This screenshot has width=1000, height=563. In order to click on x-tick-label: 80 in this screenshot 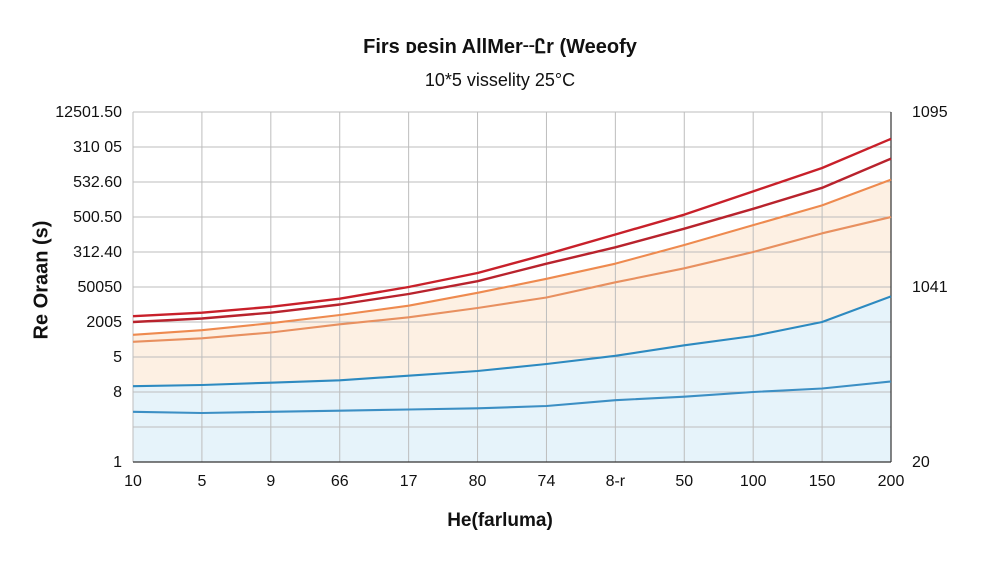, I will do `click(478, 481)`.